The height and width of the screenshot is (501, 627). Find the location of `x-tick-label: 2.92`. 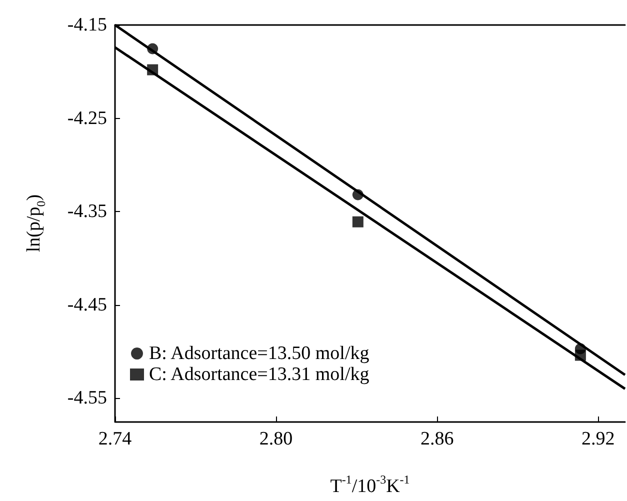

x-tick-label: 2.92 is located at coordinates (598, 439).